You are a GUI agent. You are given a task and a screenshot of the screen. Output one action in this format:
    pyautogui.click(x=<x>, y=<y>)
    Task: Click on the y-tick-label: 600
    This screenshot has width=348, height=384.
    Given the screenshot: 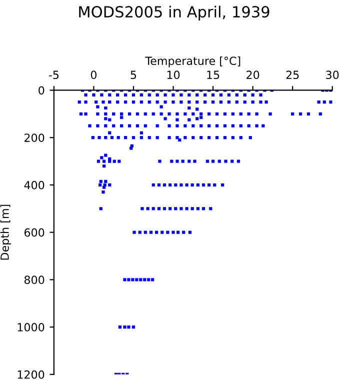 What is the action you would take?
    pyautogui.click(x=34, y=232)
    